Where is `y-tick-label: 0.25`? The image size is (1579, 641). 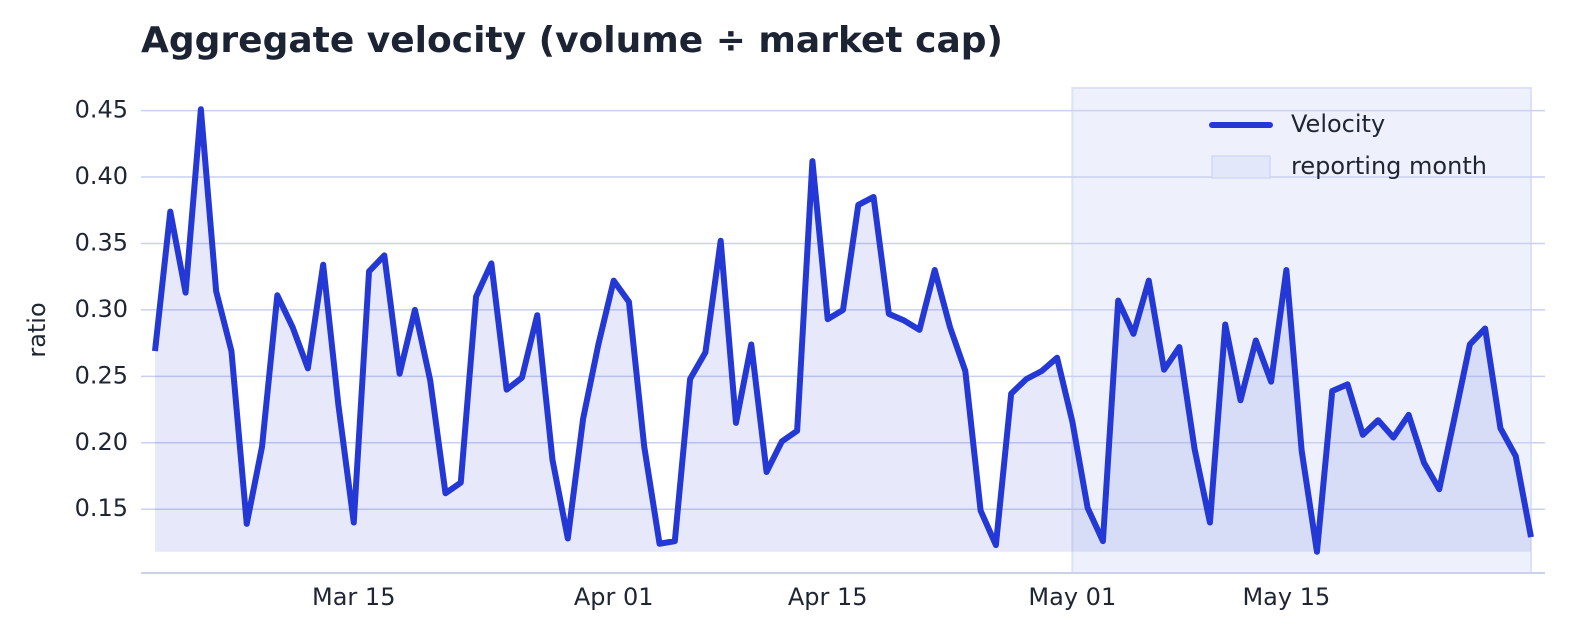 y-tick-label: 0.25 is located at coordinates (101, 375).